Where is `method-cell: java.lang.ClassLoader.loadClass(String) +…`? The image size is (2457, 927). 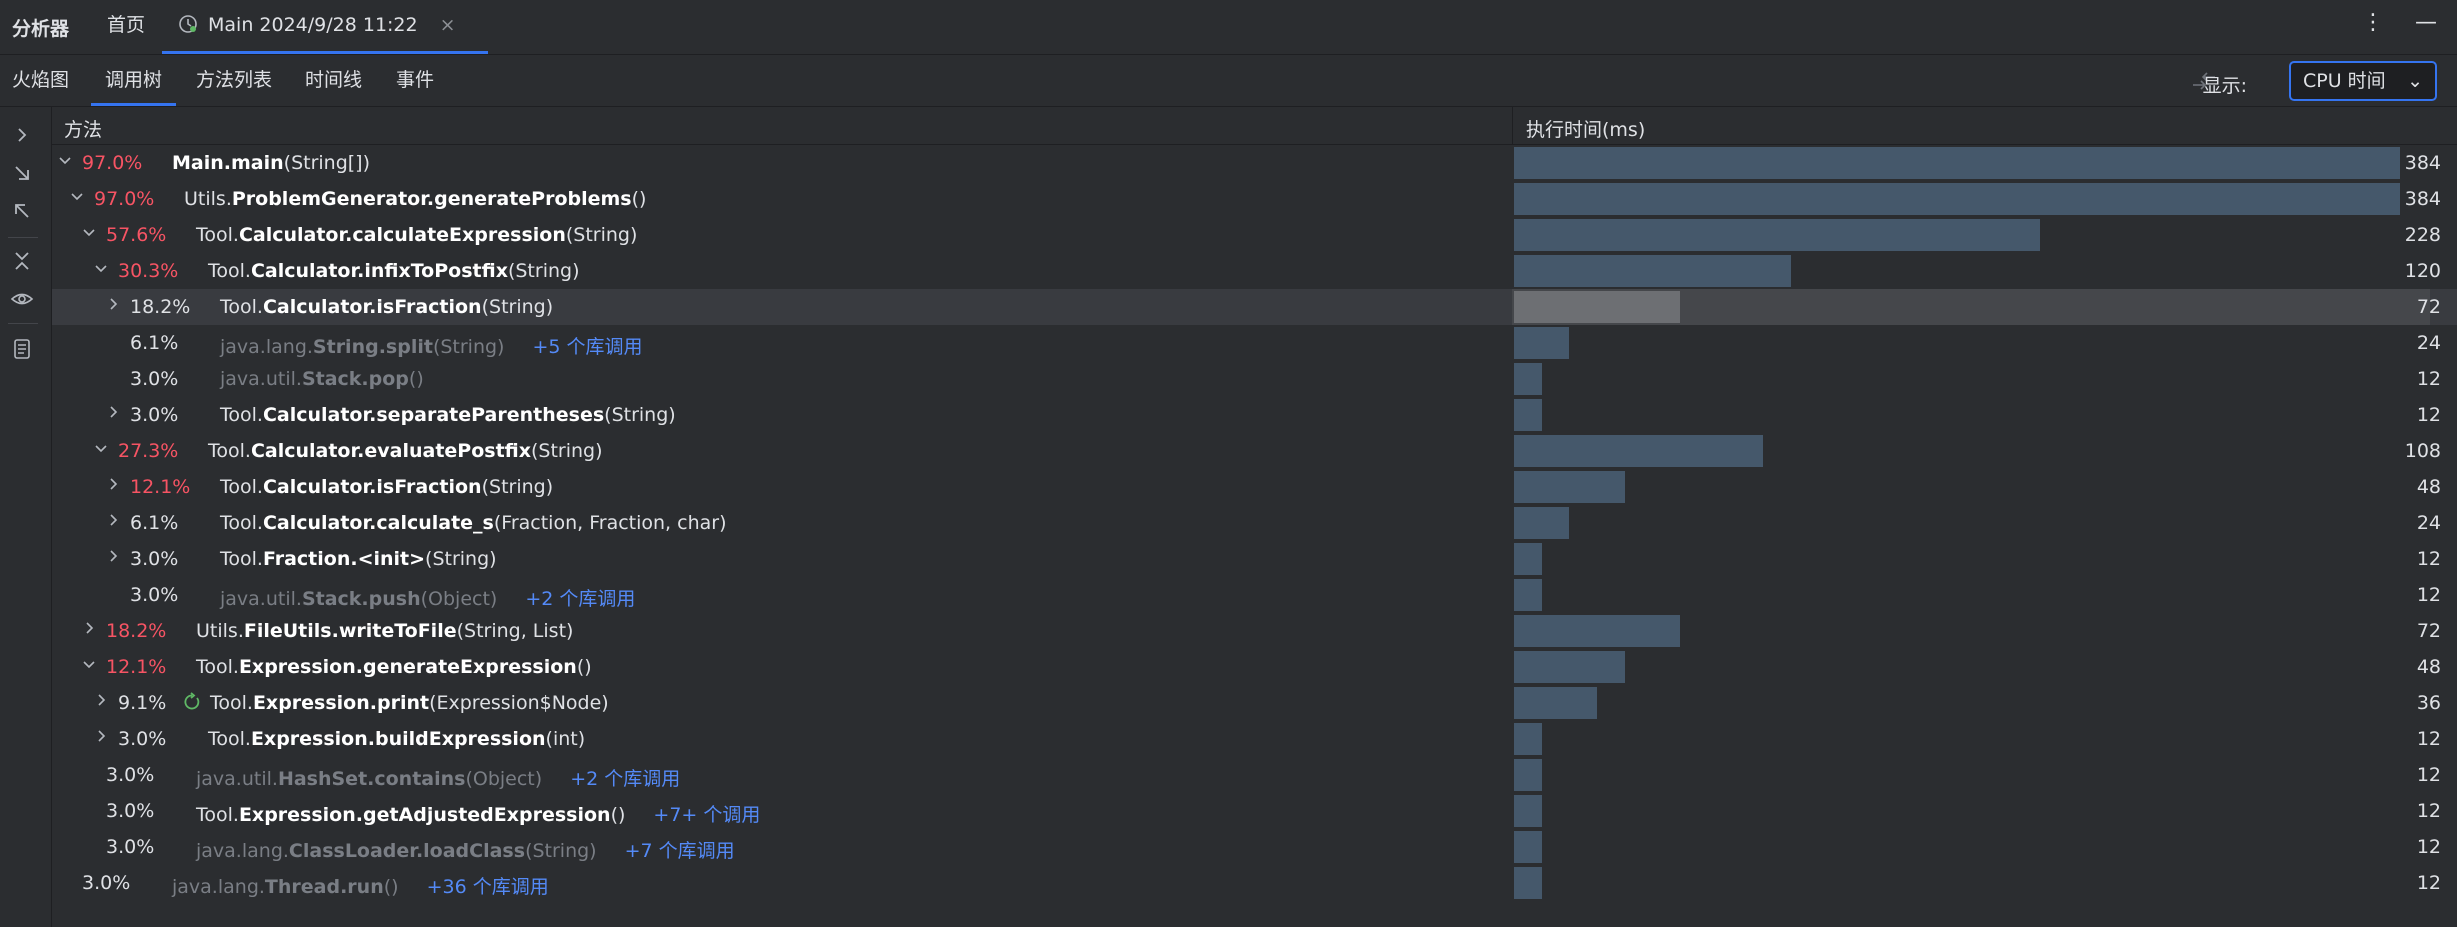 method-cell: java.lang.ClassLoader.loadClass(String) +… is located at coordinates (465, 849).